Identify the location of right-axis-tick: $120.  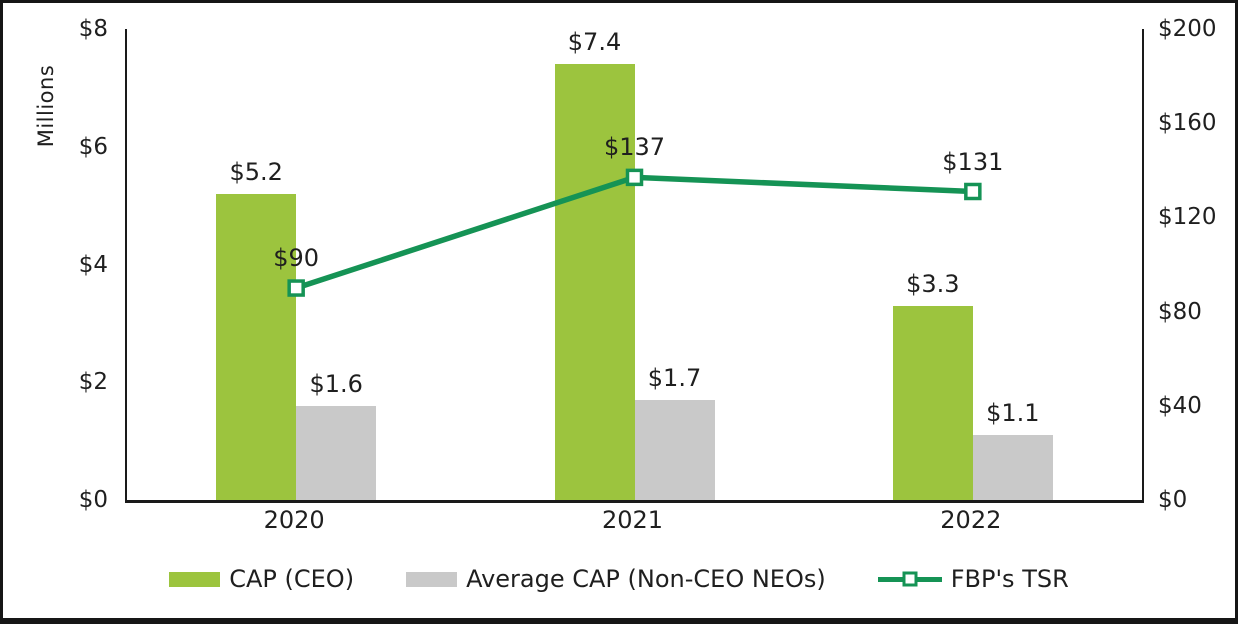
(1187, 217).